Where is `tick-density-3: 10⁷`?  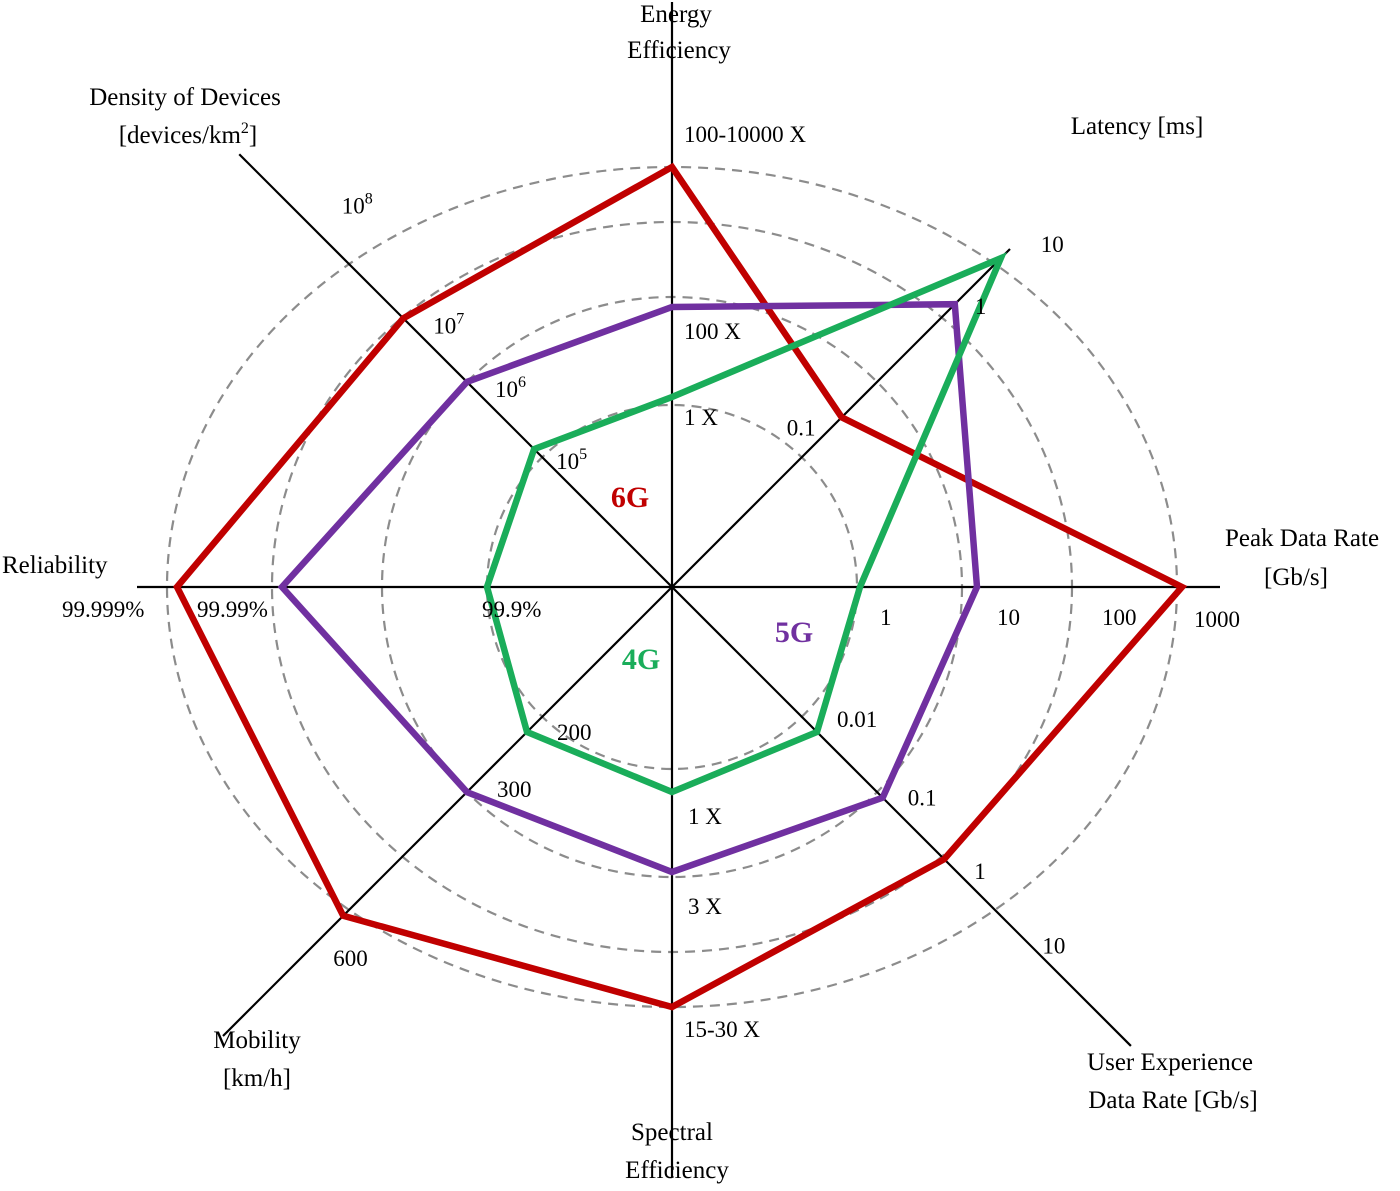 tick-density-3: 10⁷ is located at coordinates (448, 324).